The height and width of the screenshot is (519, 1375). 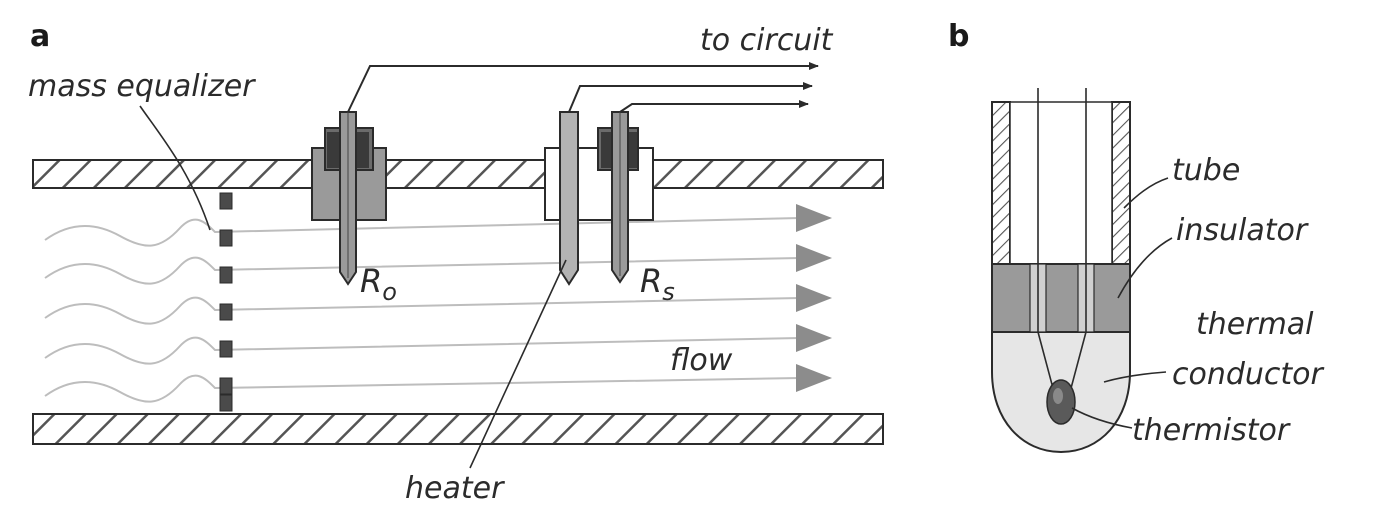 I want to click on label-to-circuit: to circuit, so click(x=767, y=40).